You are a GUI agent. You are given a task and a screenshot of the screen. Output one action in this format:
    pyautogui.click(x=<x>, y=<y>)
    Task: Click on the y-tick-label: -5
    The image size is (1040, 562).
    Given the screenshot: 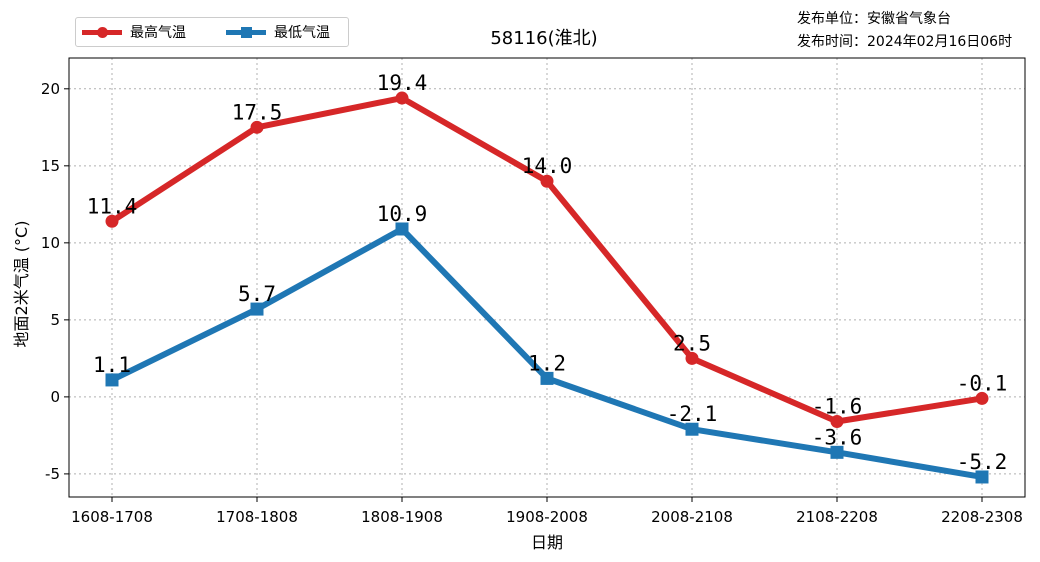 What is the action you would take?
    pyautogui.click(x=52, y=474)
    